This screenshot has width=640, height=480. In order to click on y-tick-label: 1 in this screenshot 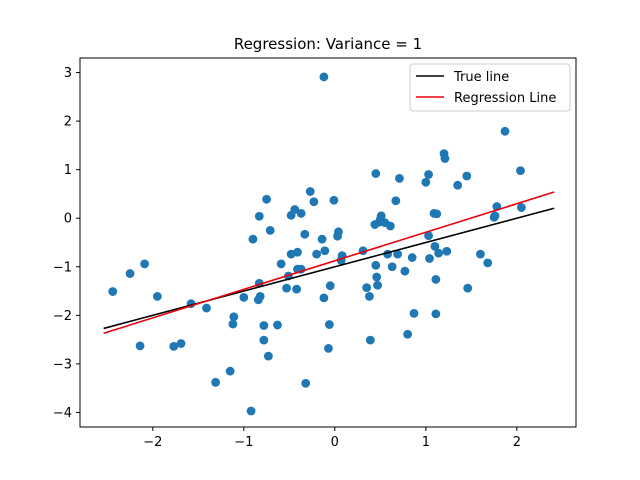, I will do `click(68, 170)`.